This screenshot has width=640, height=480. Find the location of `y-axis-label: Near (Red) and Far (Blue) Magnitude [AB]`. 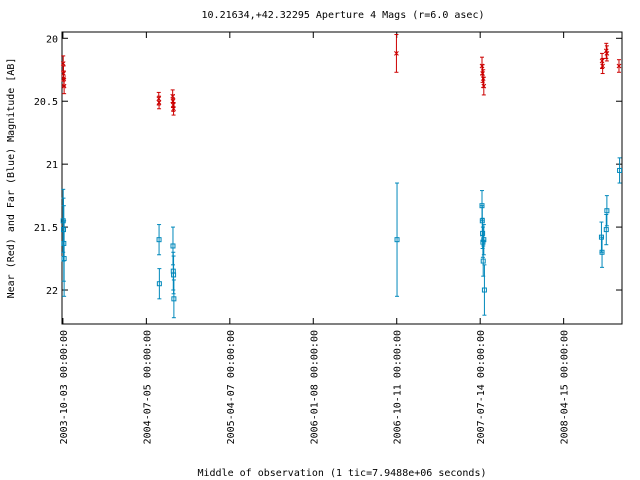

y-axis-label: Near (Red) and Far (Blue) Magnitude [AB] is located at coordinates (11, 178).